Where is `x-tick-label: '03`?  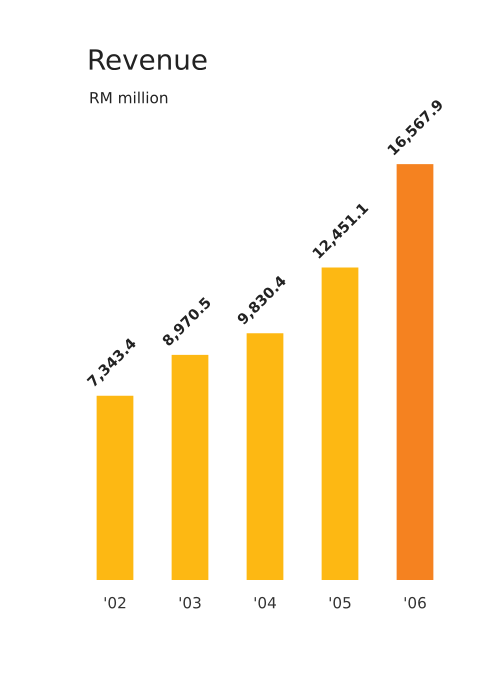
x-tick-label: '03 is located at coordinates (190, 602).